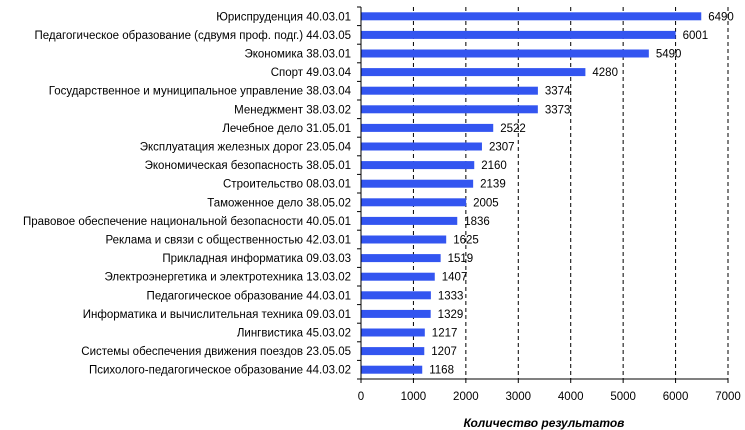 This screenshot has width=745, height=430. I want to click on tick-label: 2000, so click(466, 397).